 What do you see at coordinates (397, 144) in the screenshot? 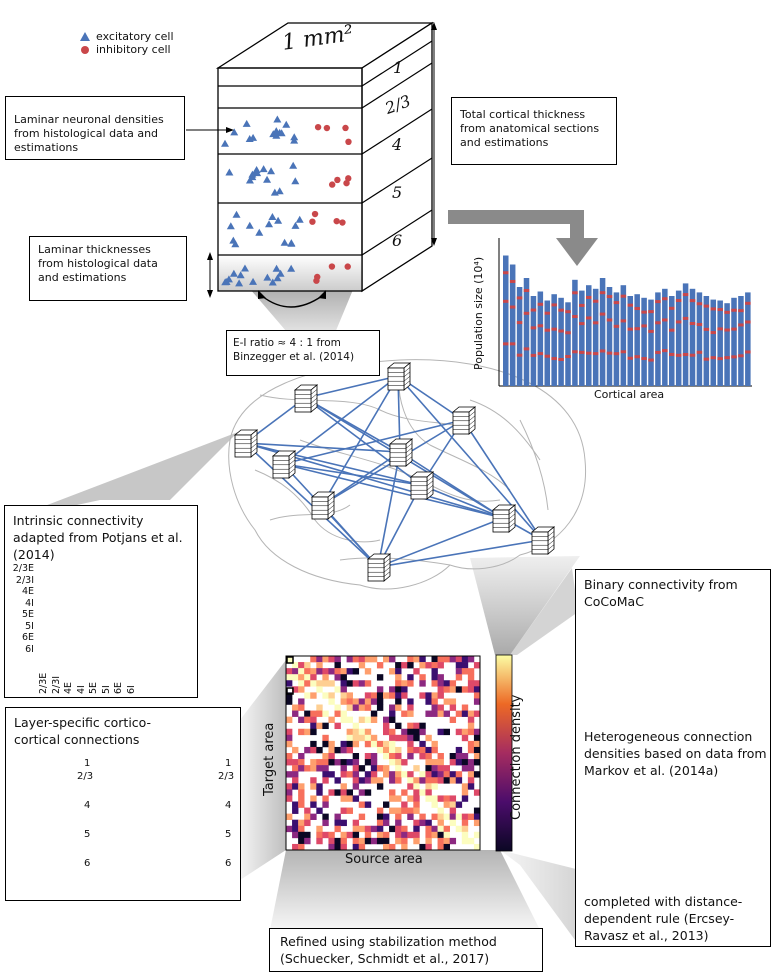
I see `layer-label-4: 4` at bounding box center [397, 144].